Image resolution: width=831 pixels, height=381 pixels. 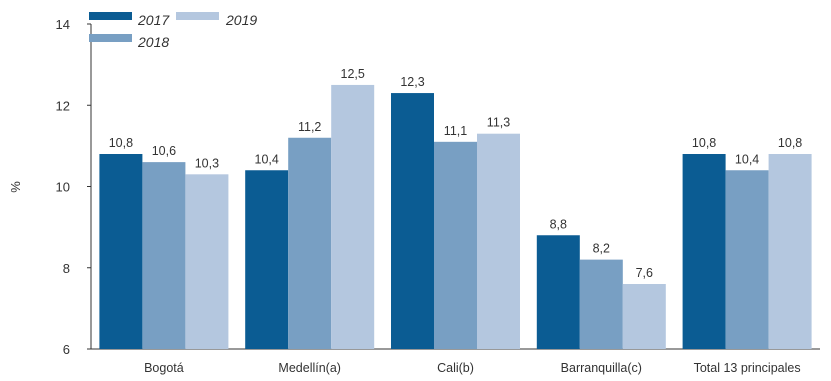 What do you see at coordinates (747, 368) in the screenshot?
I see `category-label: Total 13 principales` at bounding box center [747, 368].